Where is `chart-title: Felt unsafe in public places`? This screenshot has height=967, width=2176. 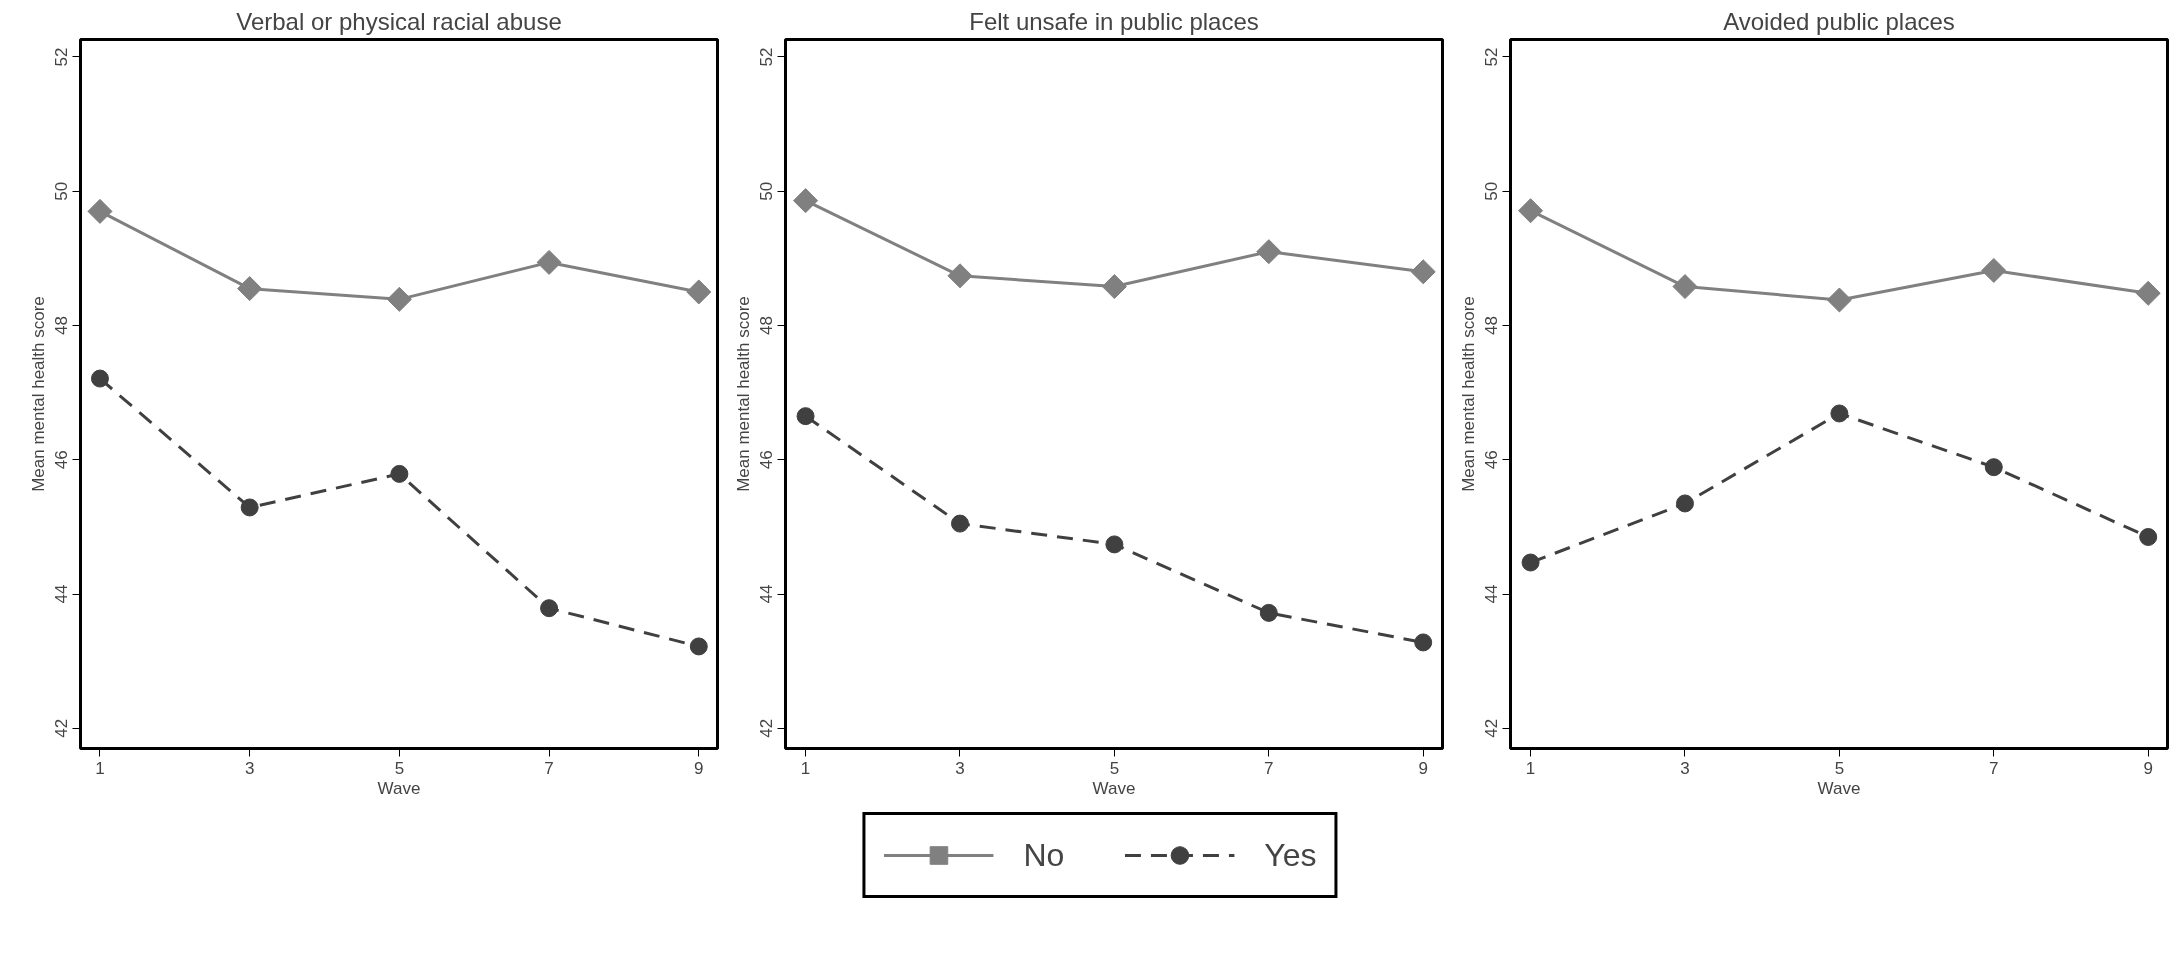 chart-title: Felt unsafe in public places is located at coordinates (1114, 21).